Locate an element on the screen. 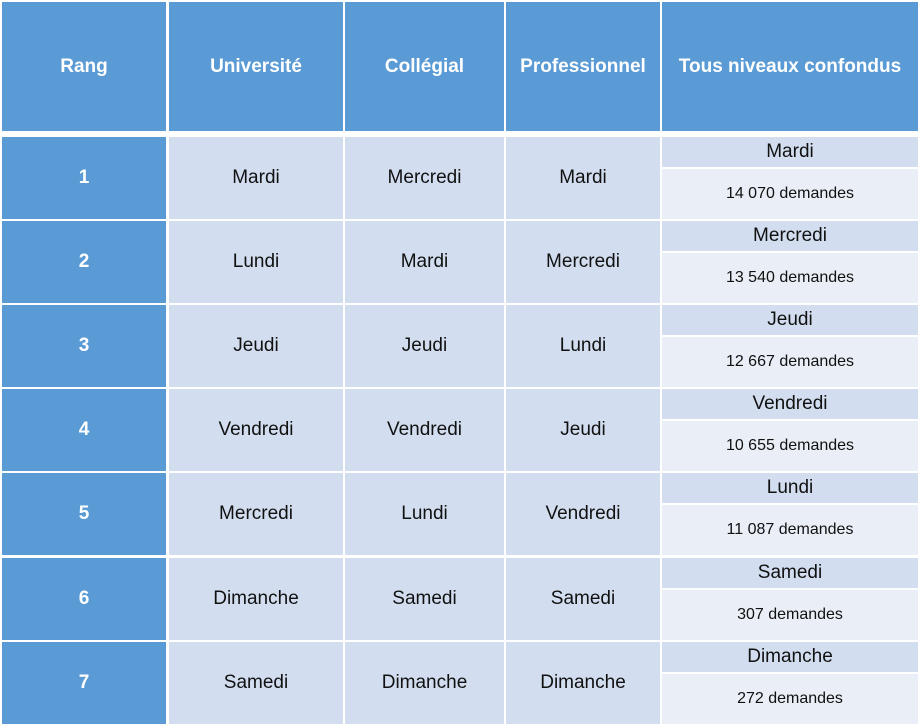  total-count-cell: 272 demandes is located at coordinates (790, 699).